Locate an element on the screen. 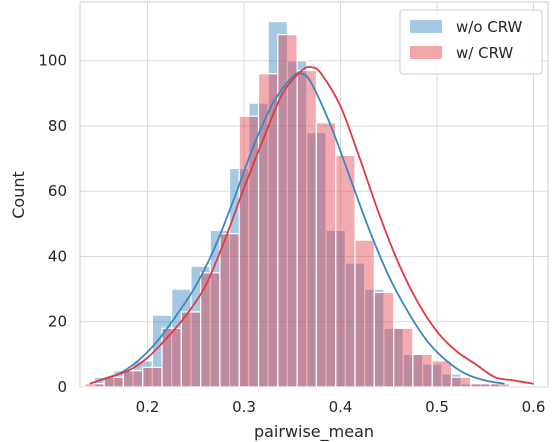 This screenshot has width=554, height=442. legend-label-w-crw: w/ CRW is located at coordinates (484, 53).